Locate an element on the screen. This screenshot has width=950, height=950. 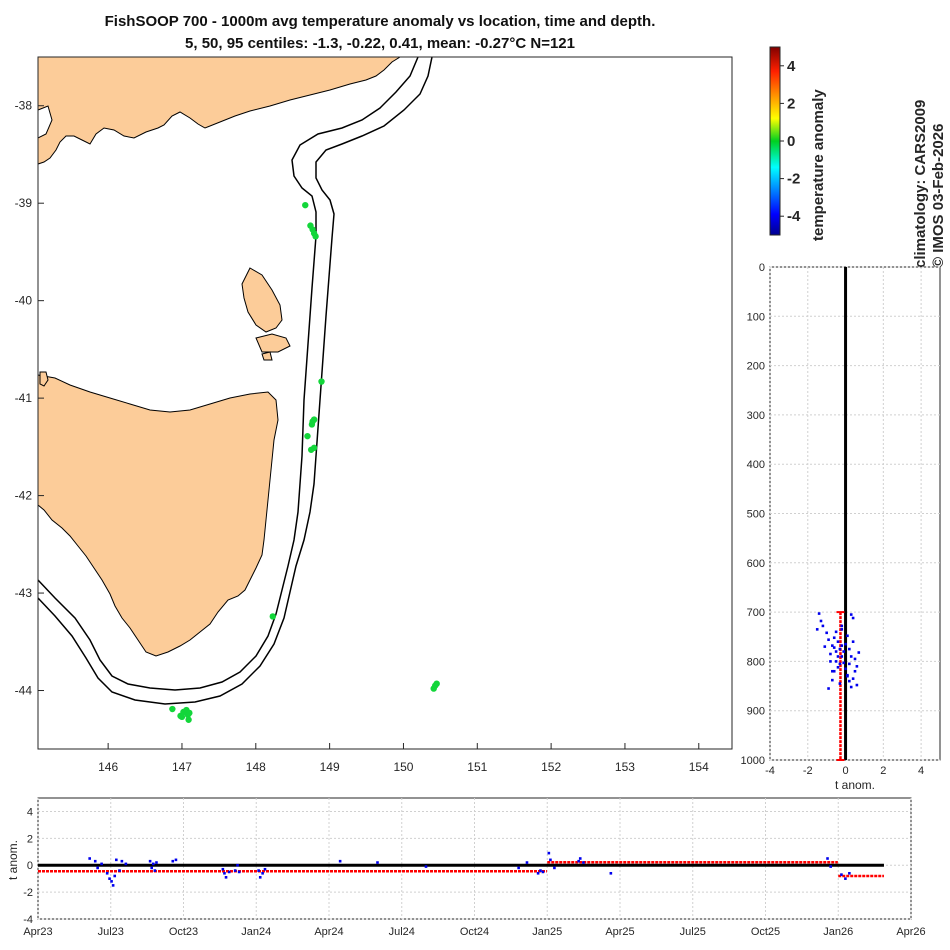
profile-xtick-label: 0 is located at coordinates (845, 771).